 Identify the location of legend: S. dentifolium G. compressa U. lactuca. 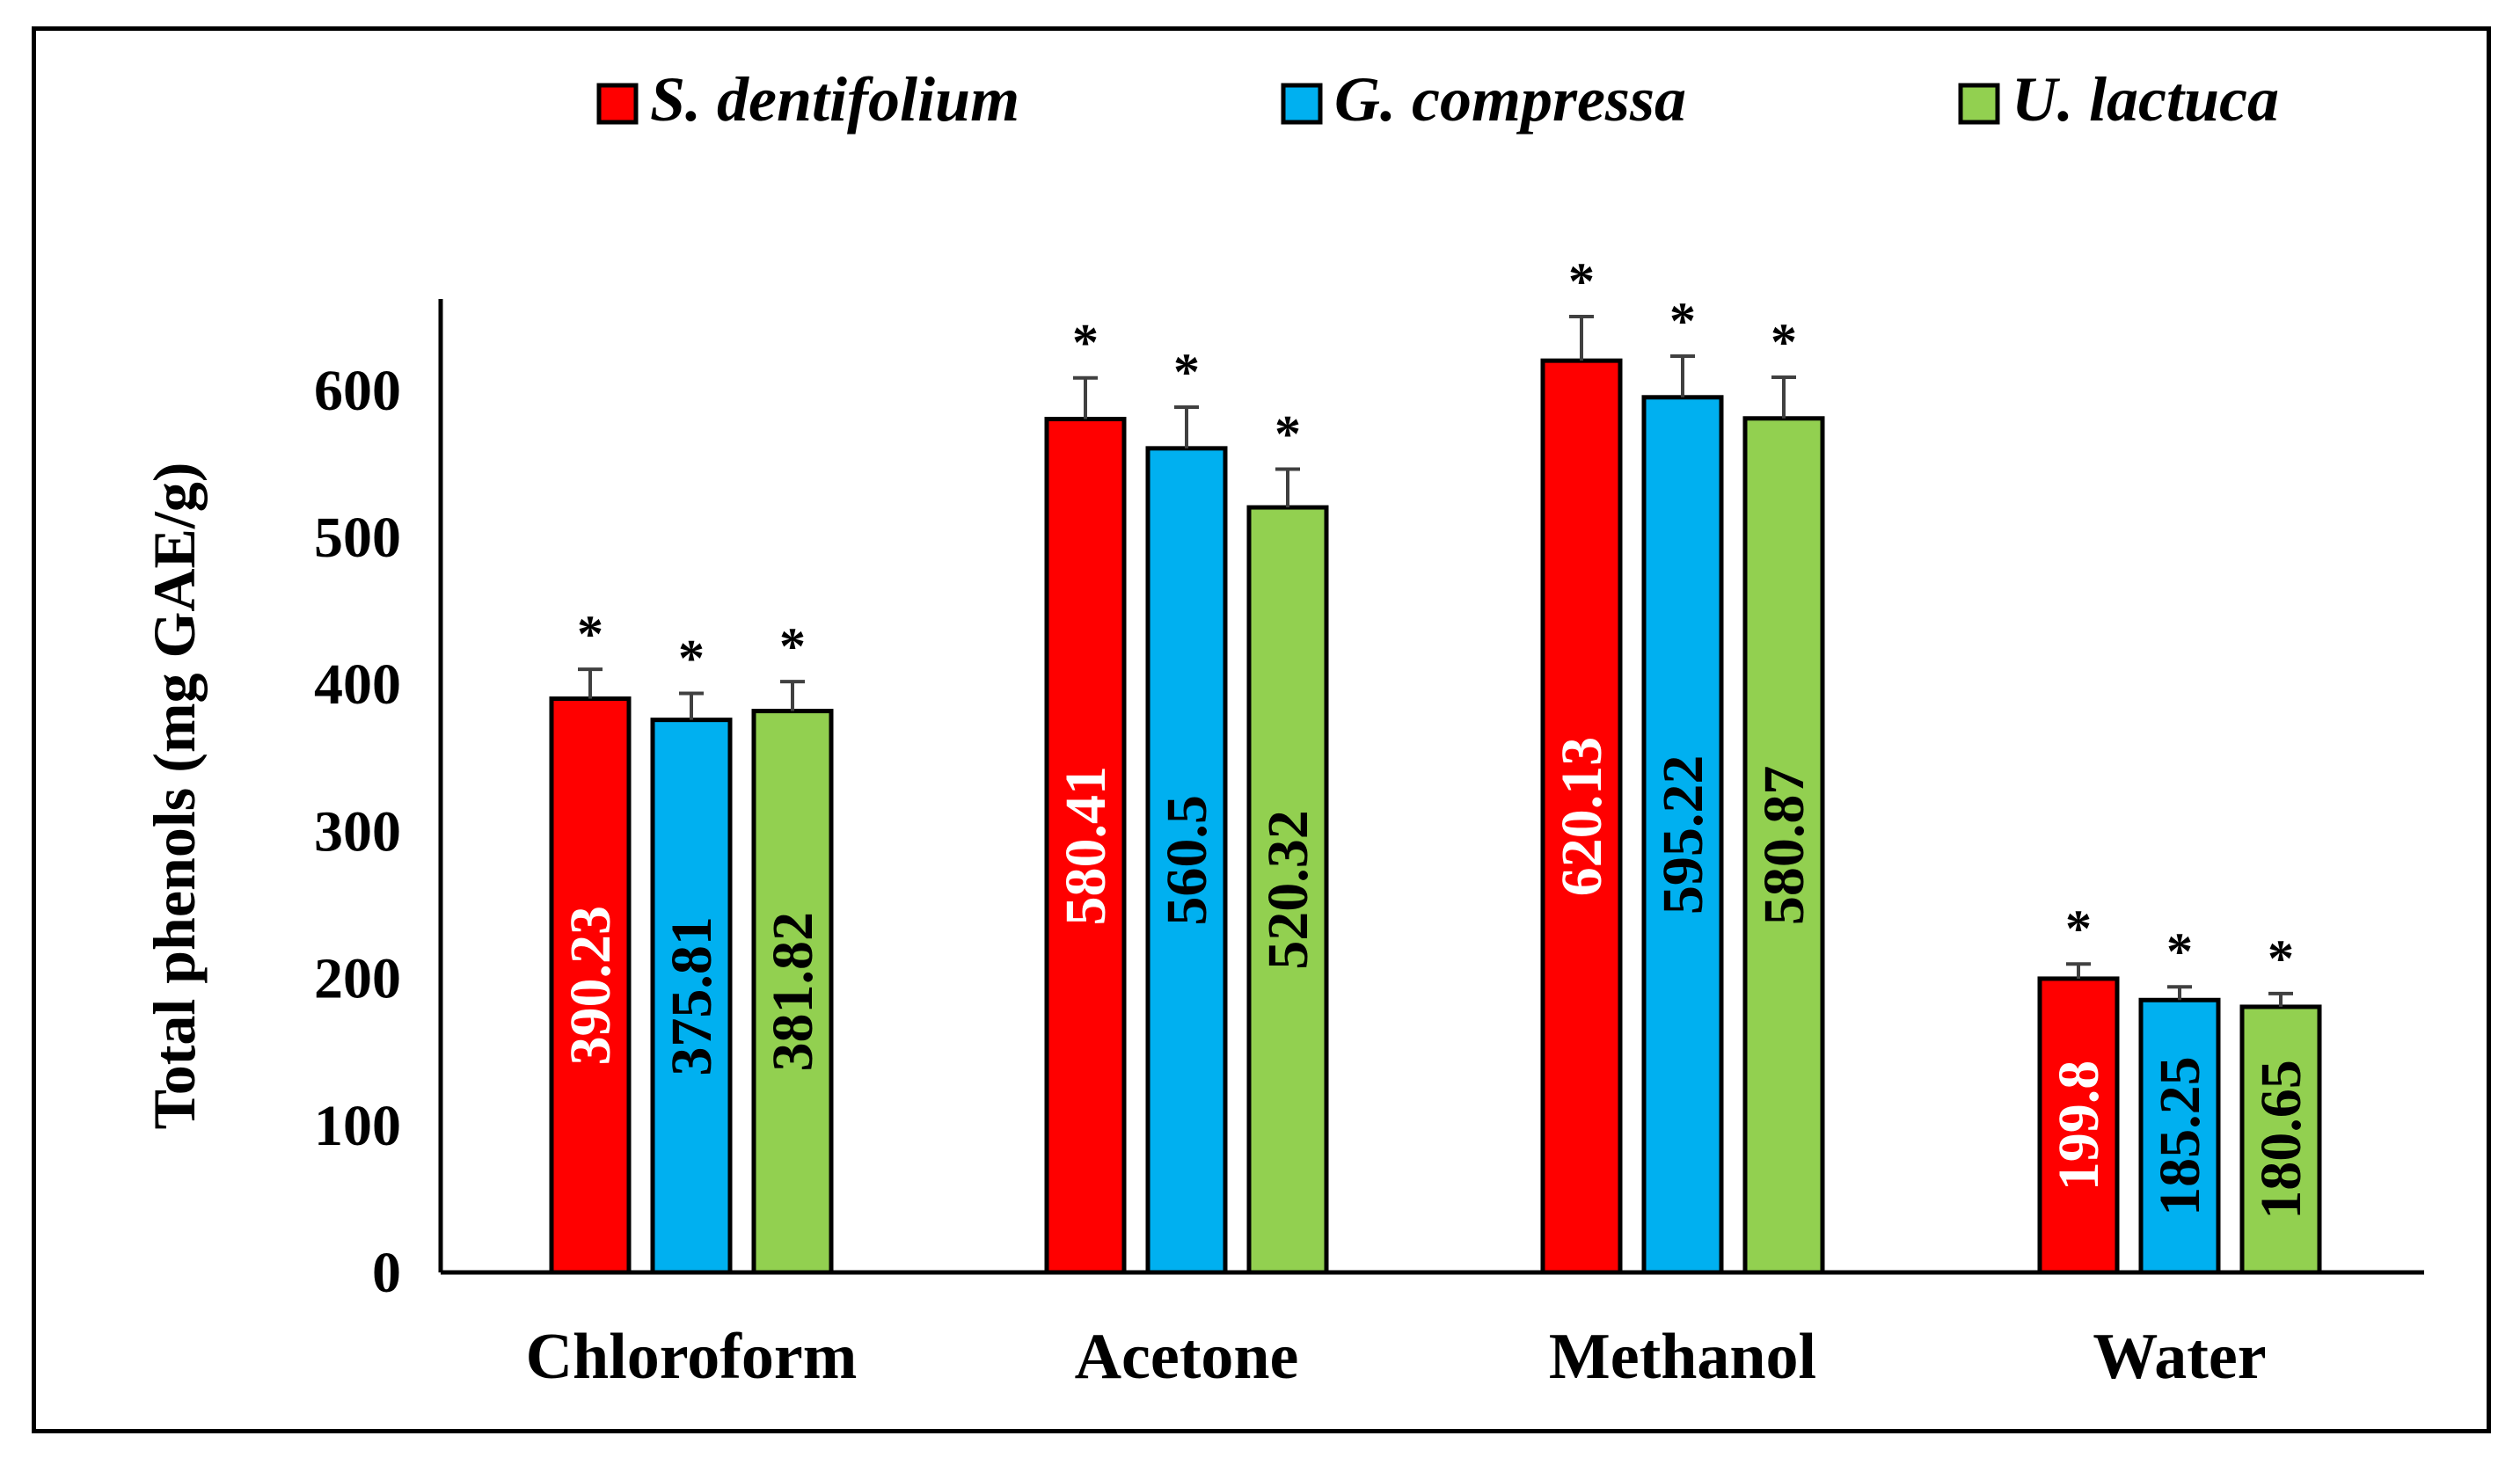
(1437, 99).